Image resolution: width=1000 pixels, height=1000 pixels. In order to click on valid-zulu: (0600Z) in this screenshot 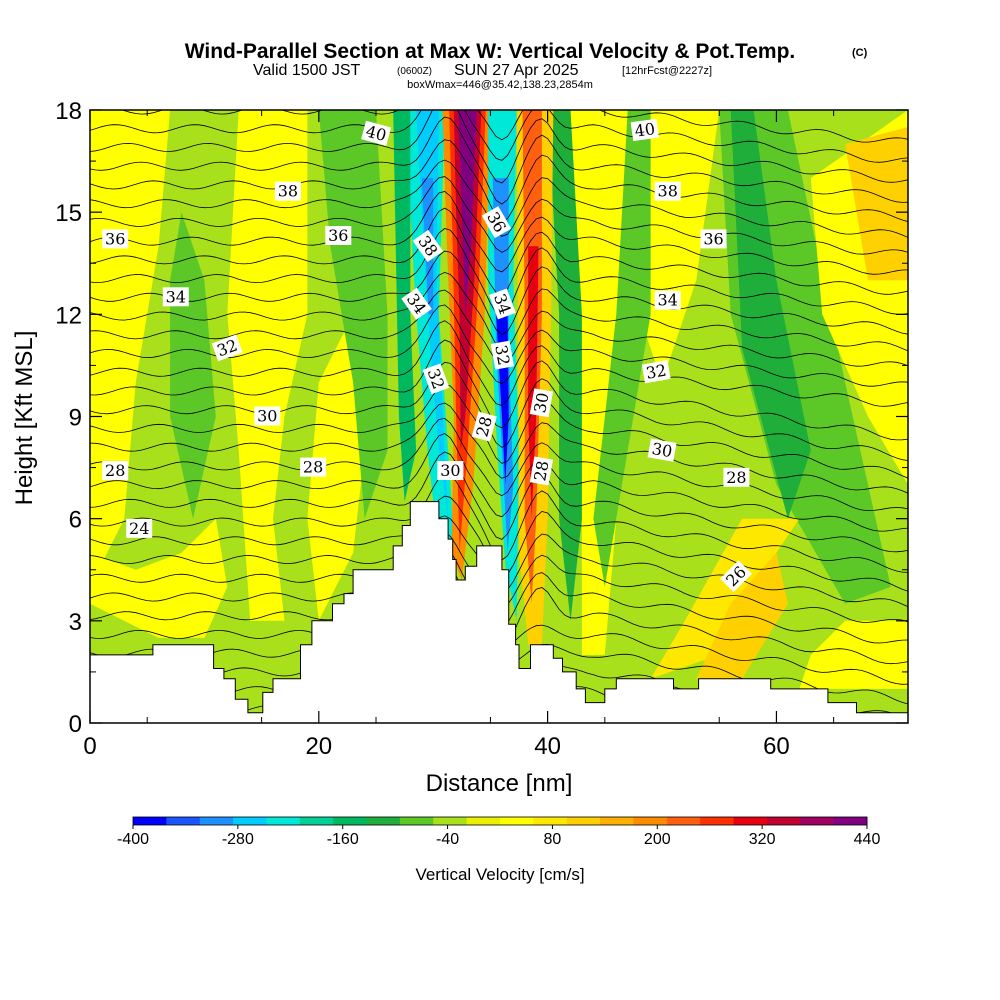, I will do `click(414, 71)`.